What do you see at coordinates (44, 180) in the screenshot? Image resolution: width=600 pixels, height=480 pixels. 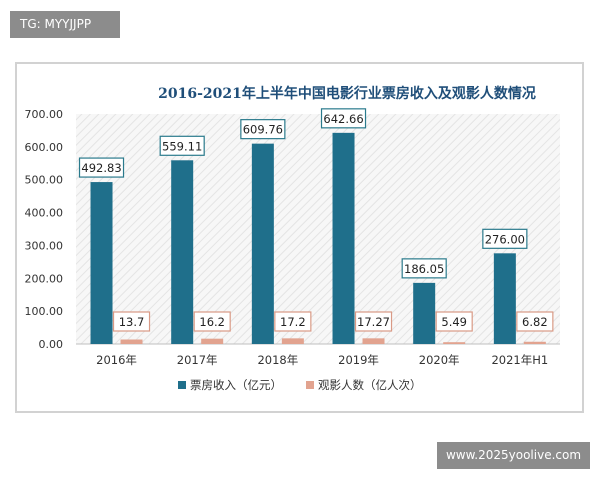 I see `y-tick-label: 500.00` at bounding box center [44, 180].